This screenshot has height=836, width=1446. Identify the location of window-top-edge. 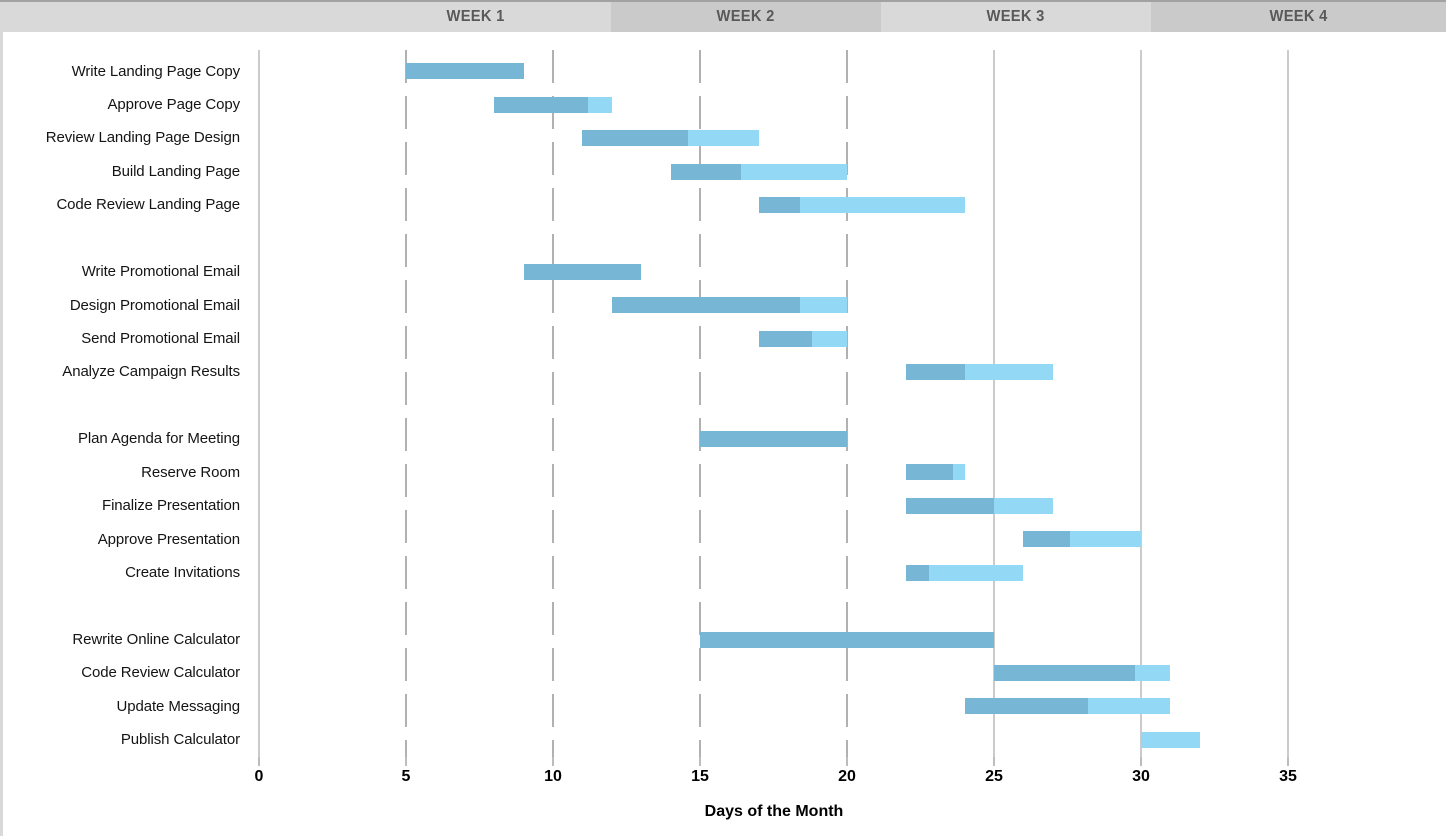
(723, 1).